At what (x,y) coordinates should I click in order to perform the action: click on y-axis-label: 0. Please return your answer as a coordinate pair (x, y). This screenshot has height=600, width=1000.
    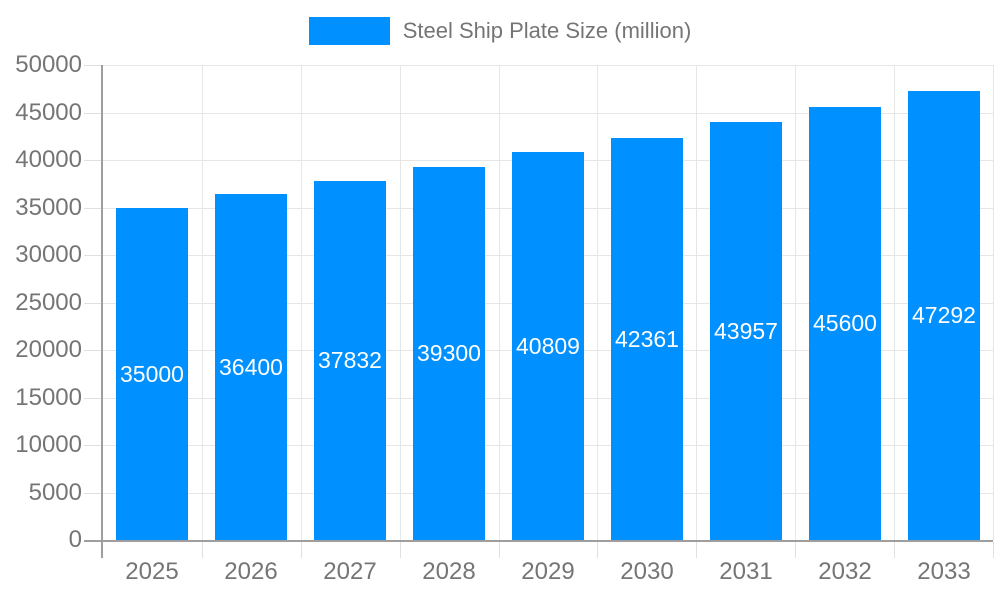
    Looking at the image, I should click on (75, 539).